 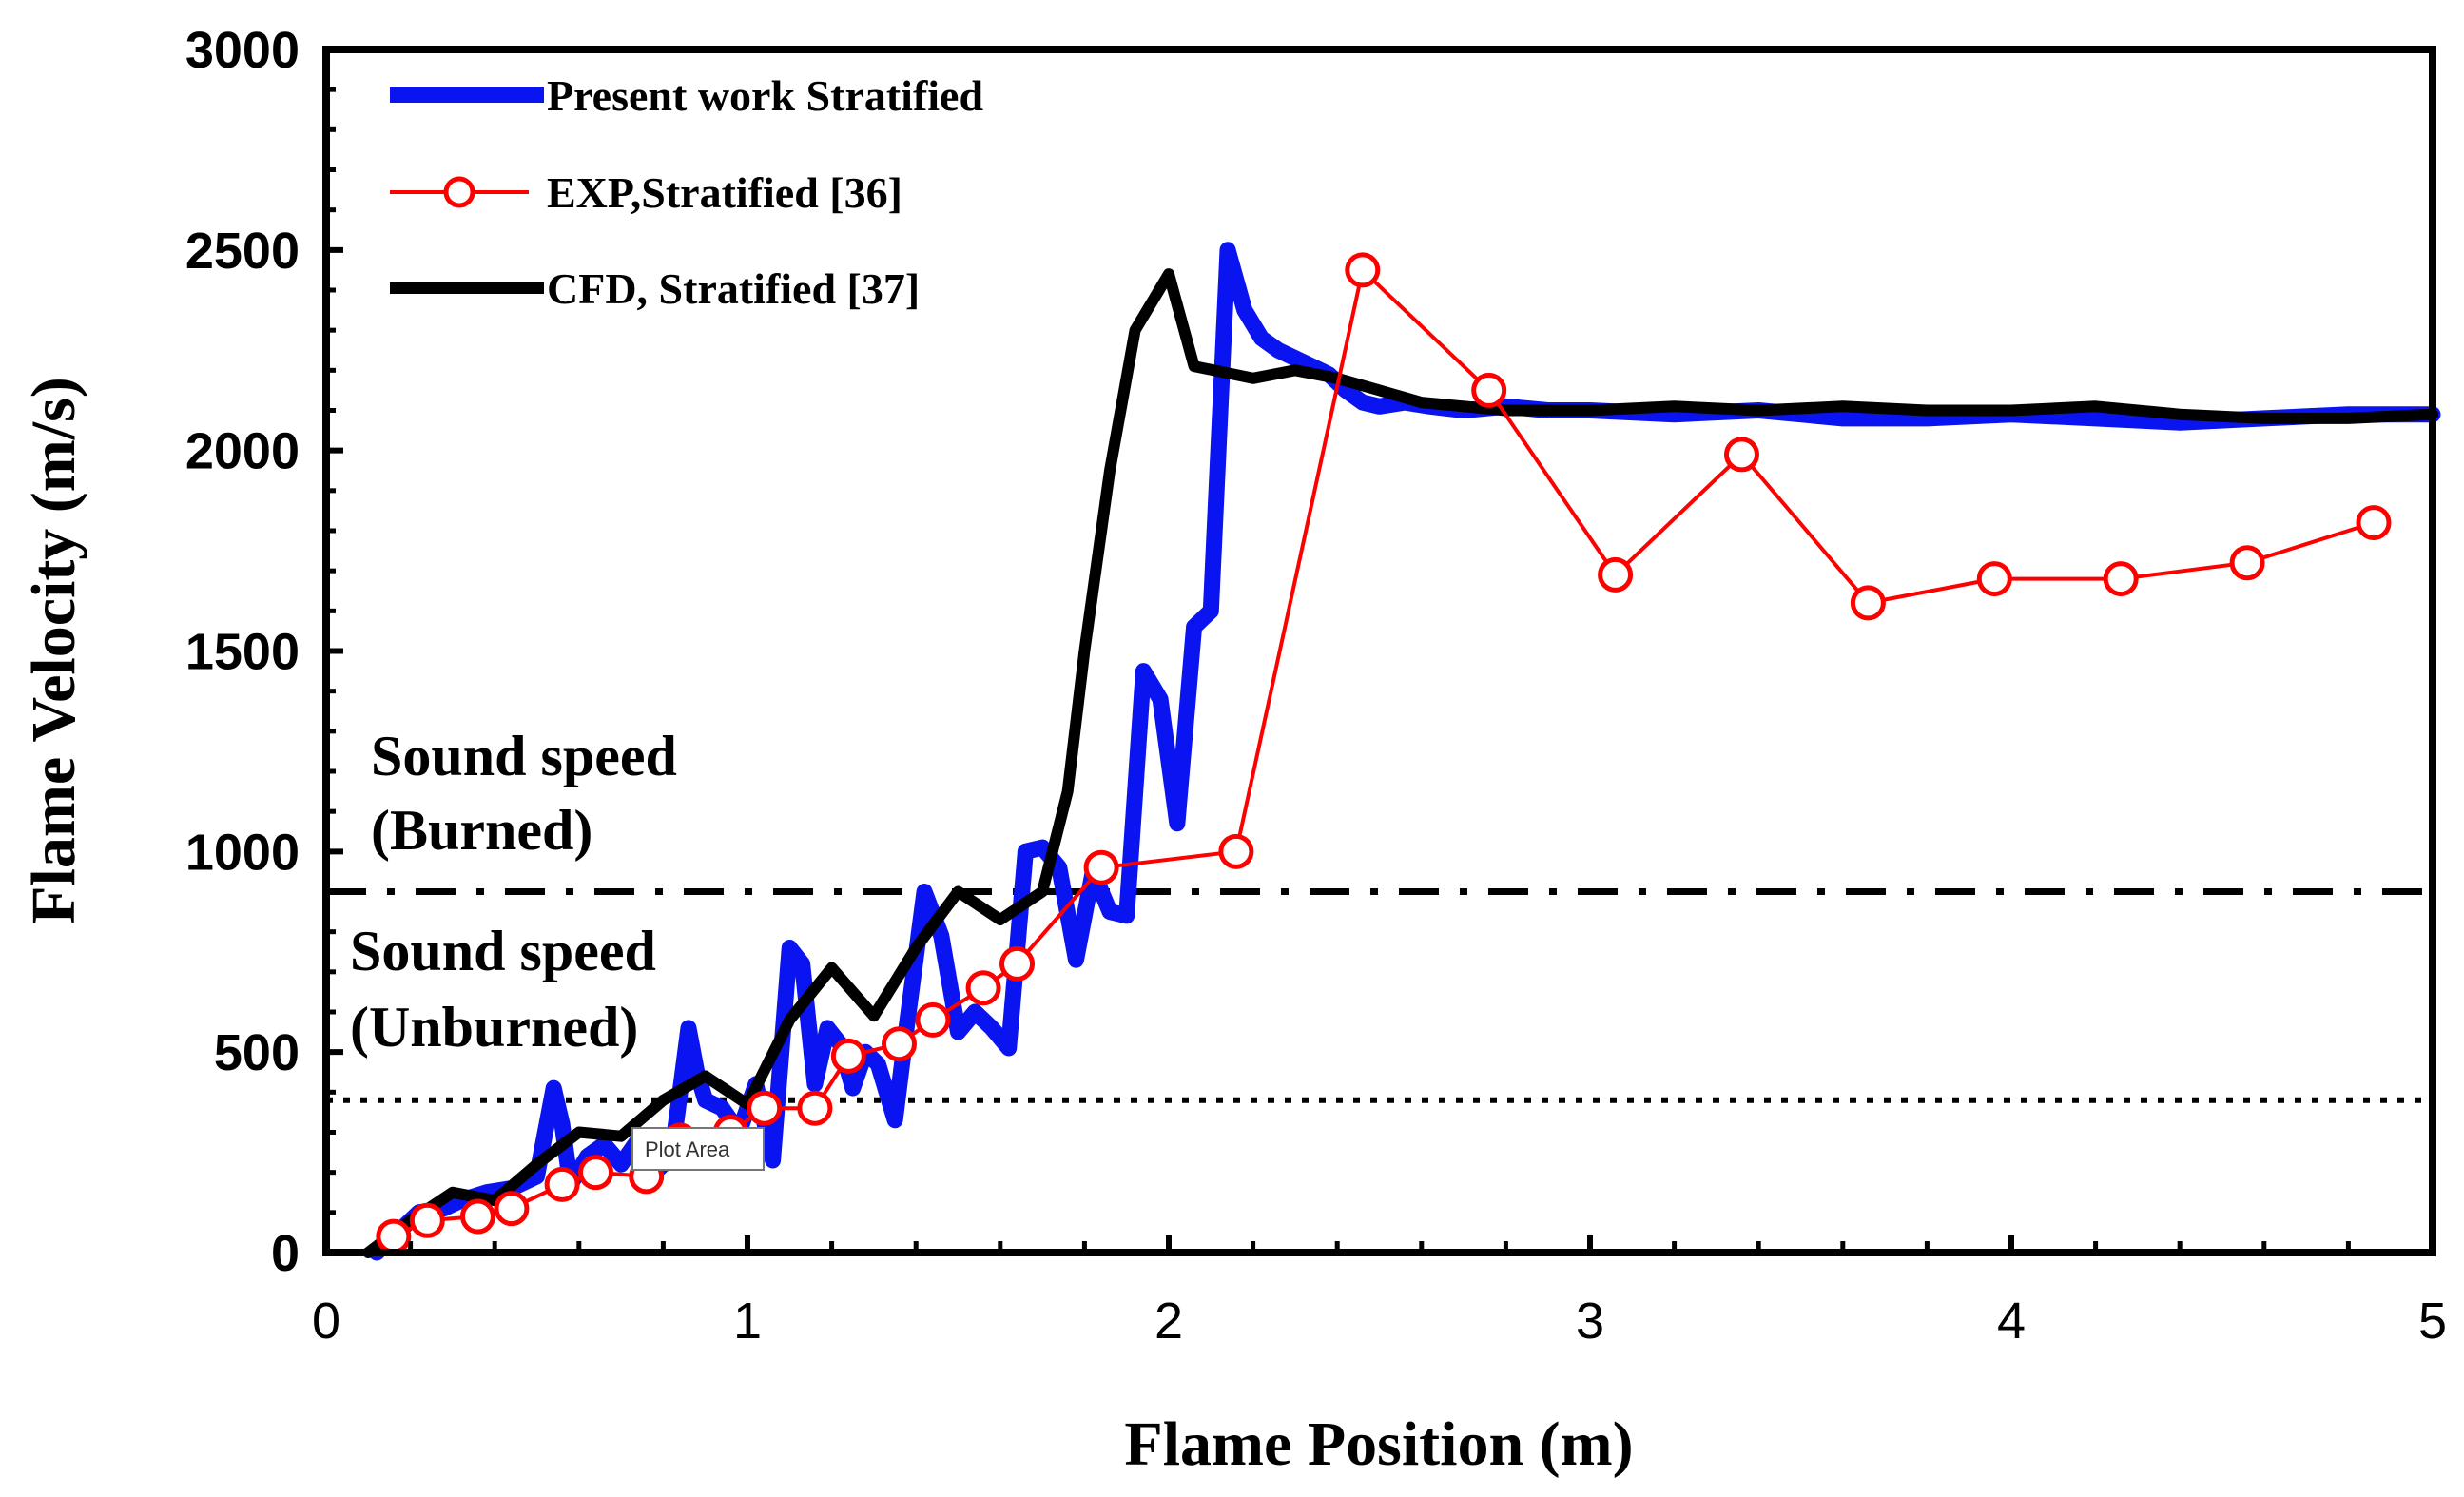 I want to click on y-tick-label: 1000, so click(x=242, y=852).